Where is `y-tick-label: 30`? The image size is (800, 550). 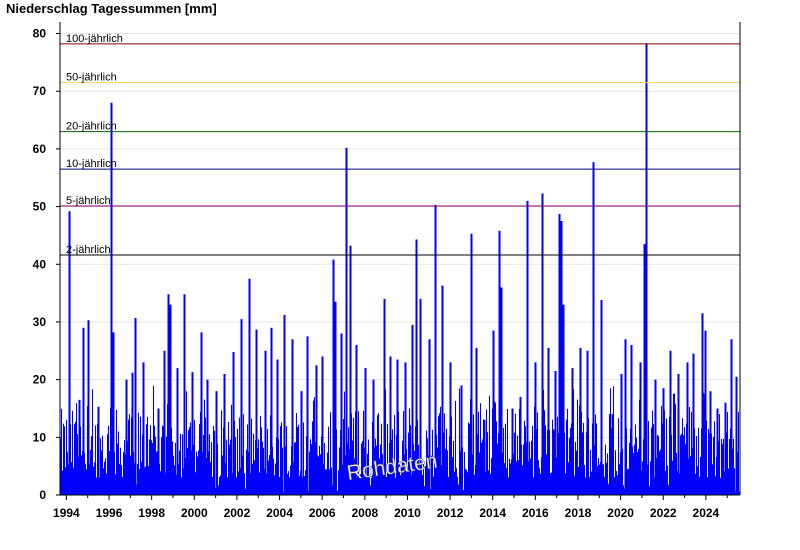
y-tick-label: 30 is located at coordinates (40, 322).